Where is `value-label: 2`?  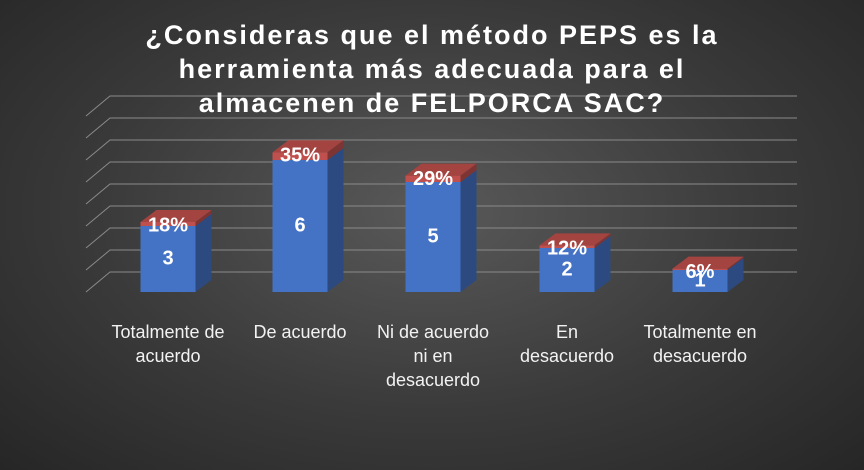
value-label: 2 is located at coordinates (566, 269).